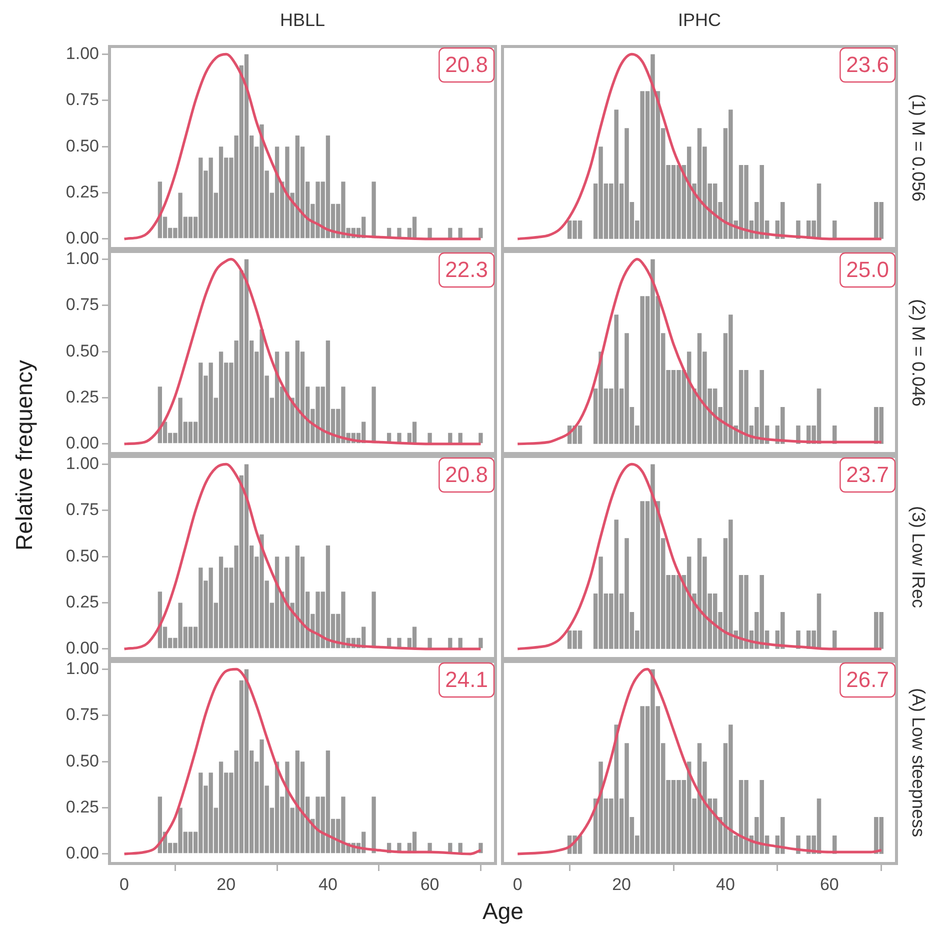 This screenshot has height=932, width=934. I want to click on annotation: 23.7, so click(868, 475).